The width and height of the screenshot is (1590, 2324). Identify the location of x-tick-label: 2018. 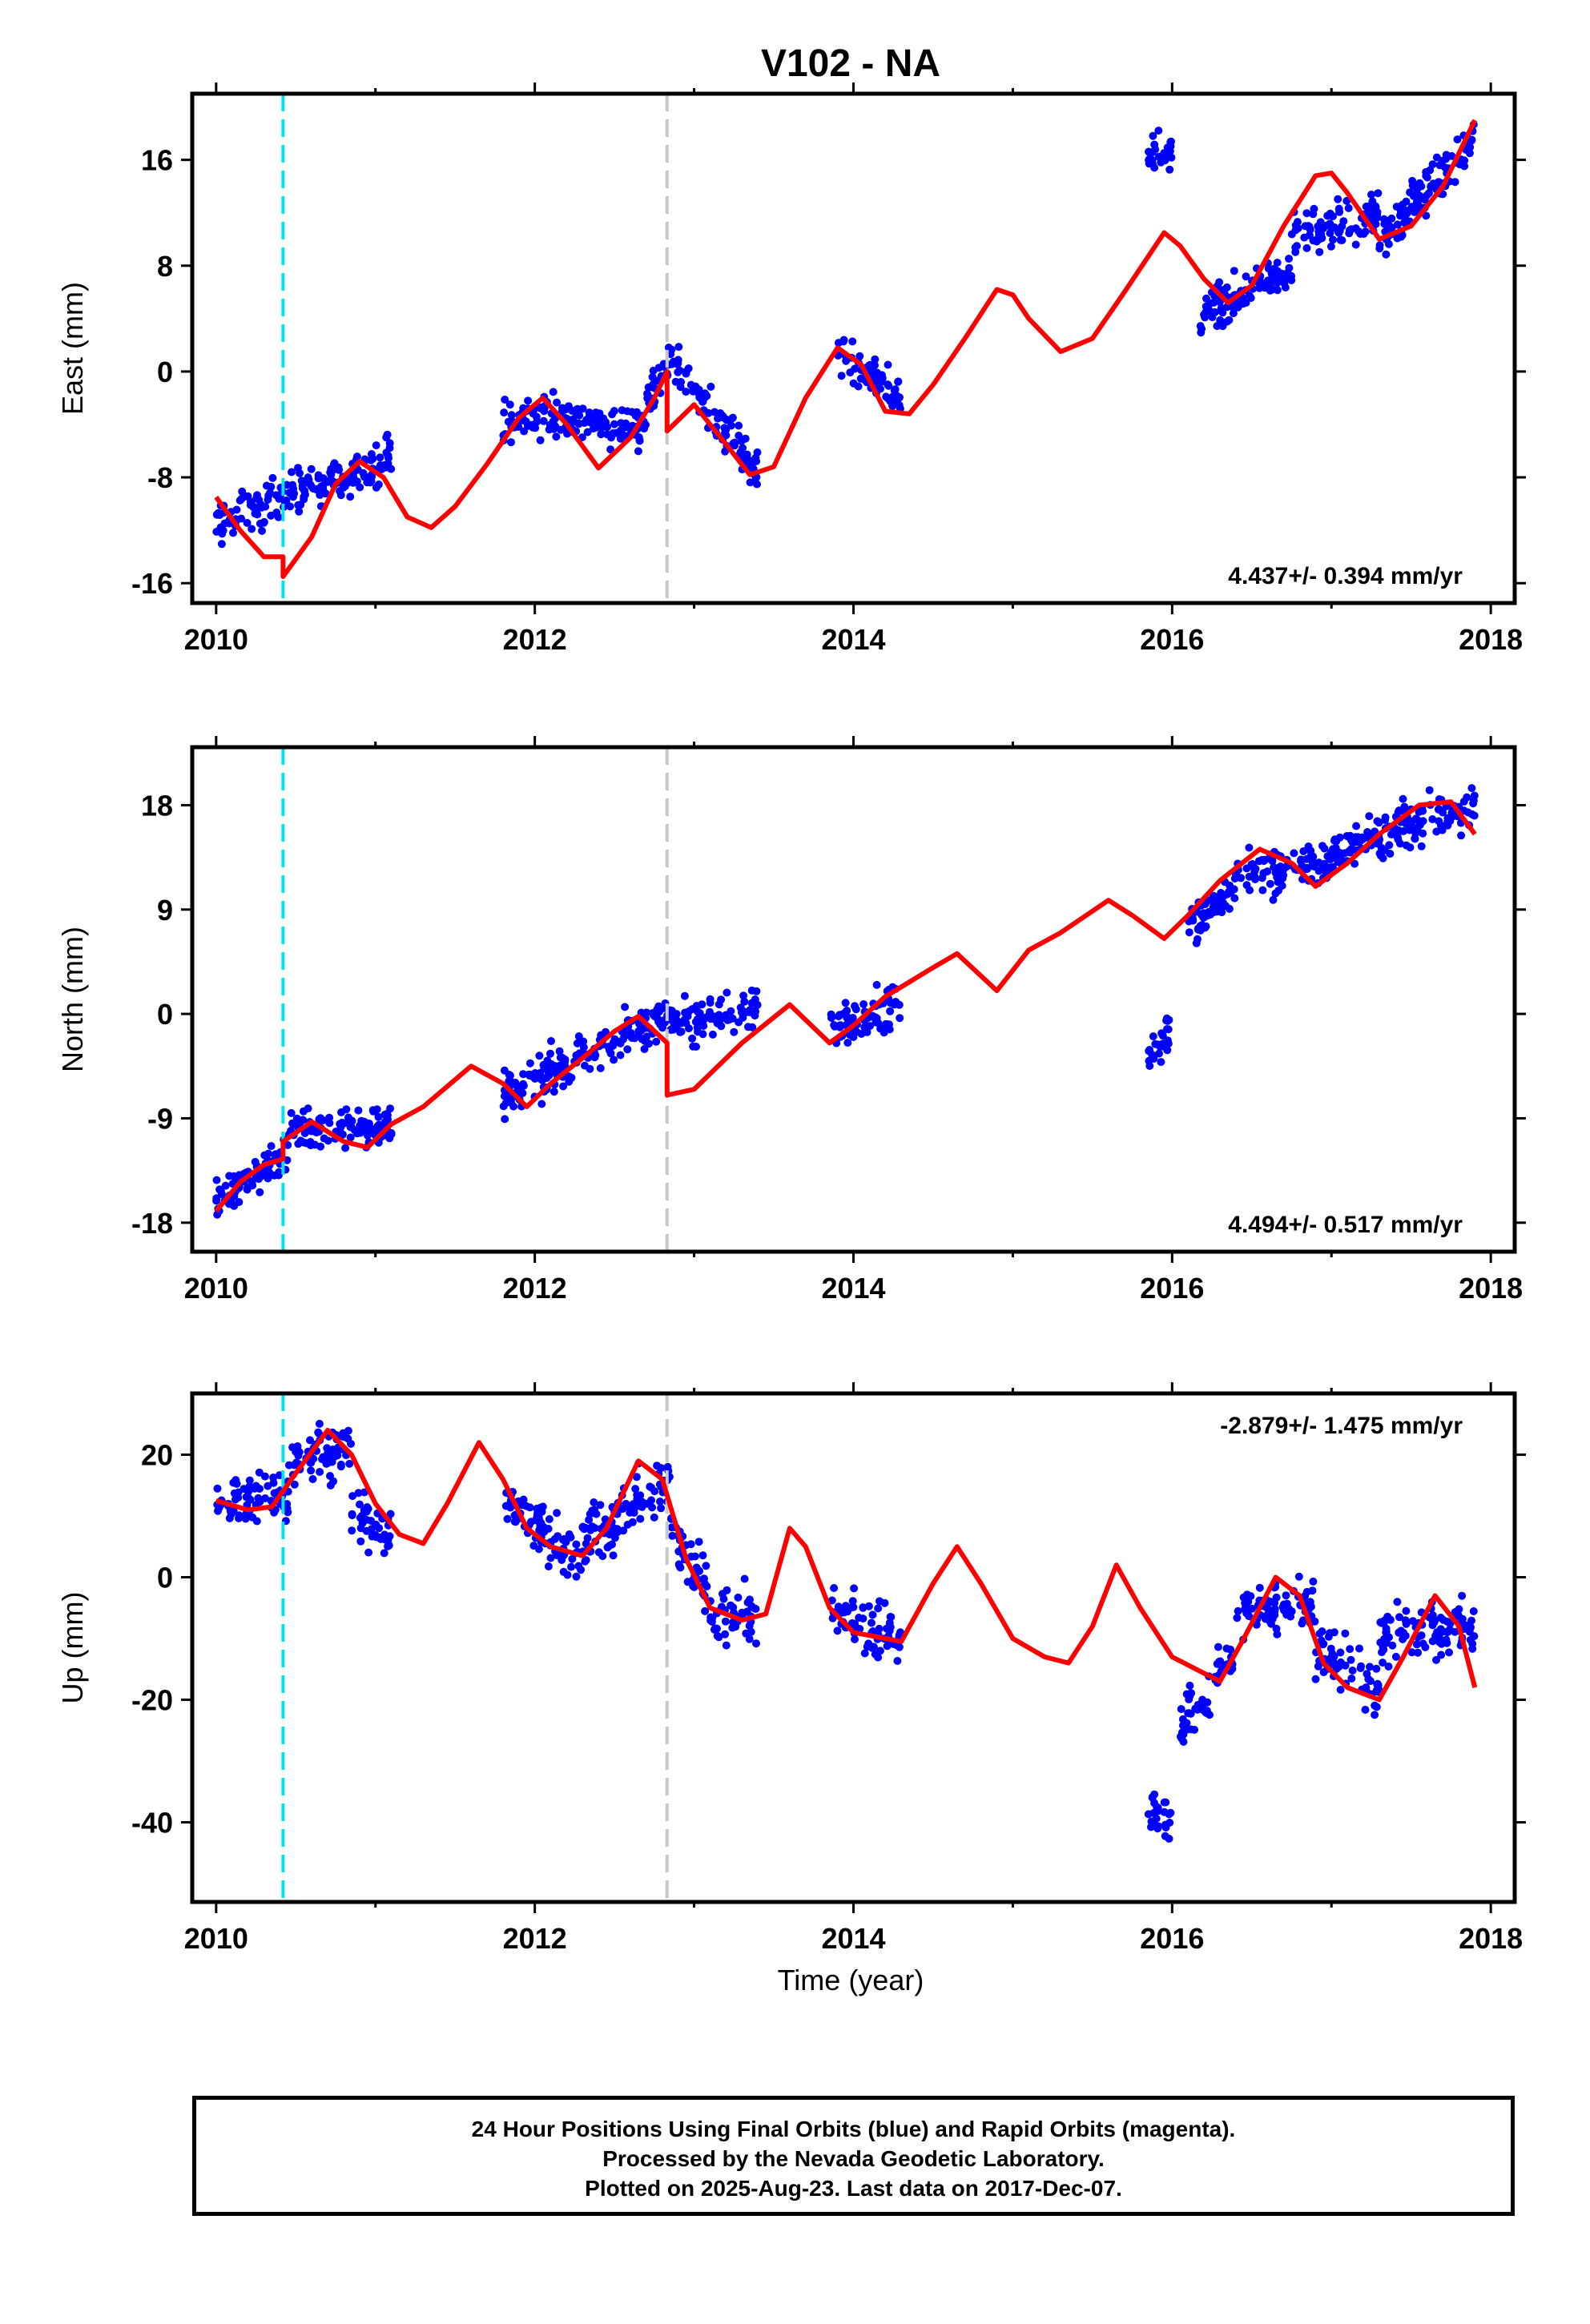
(1491, 639).